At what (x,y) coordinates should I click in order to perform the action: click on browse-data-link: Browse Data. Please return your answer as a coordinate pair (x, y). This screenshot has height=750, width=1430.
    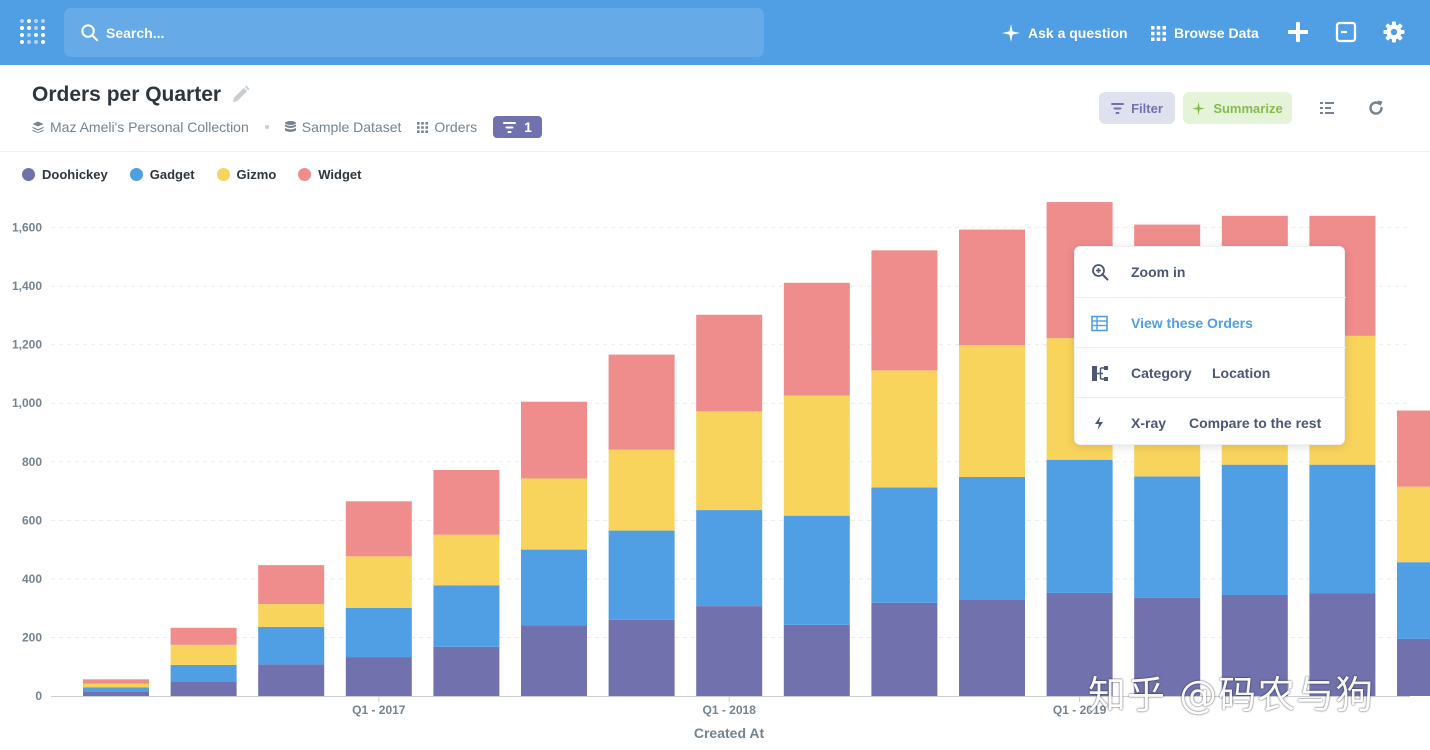
    Looking at the image, I should click on (1205, 33).